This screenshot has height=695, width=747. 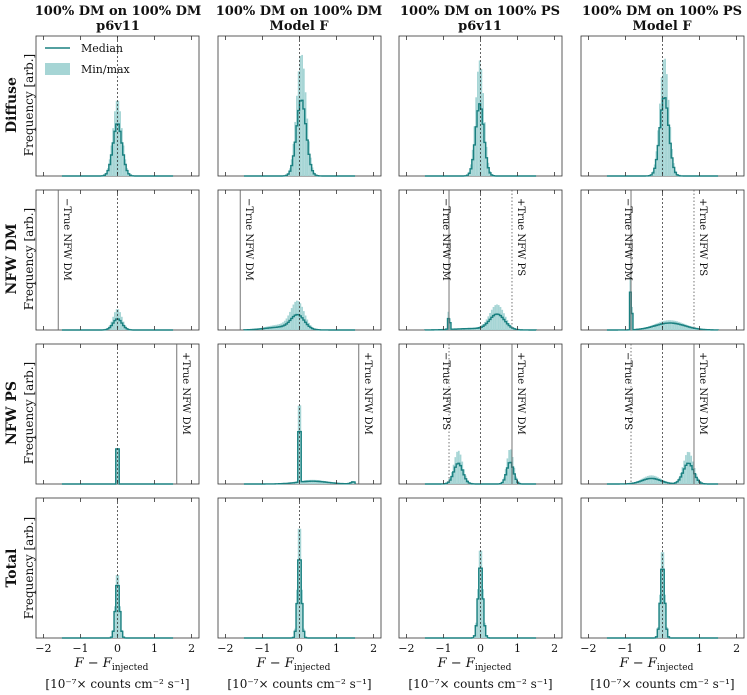 I want to click on column-title-4: 100% DM on 100% PS, so click(x=662, y=11).